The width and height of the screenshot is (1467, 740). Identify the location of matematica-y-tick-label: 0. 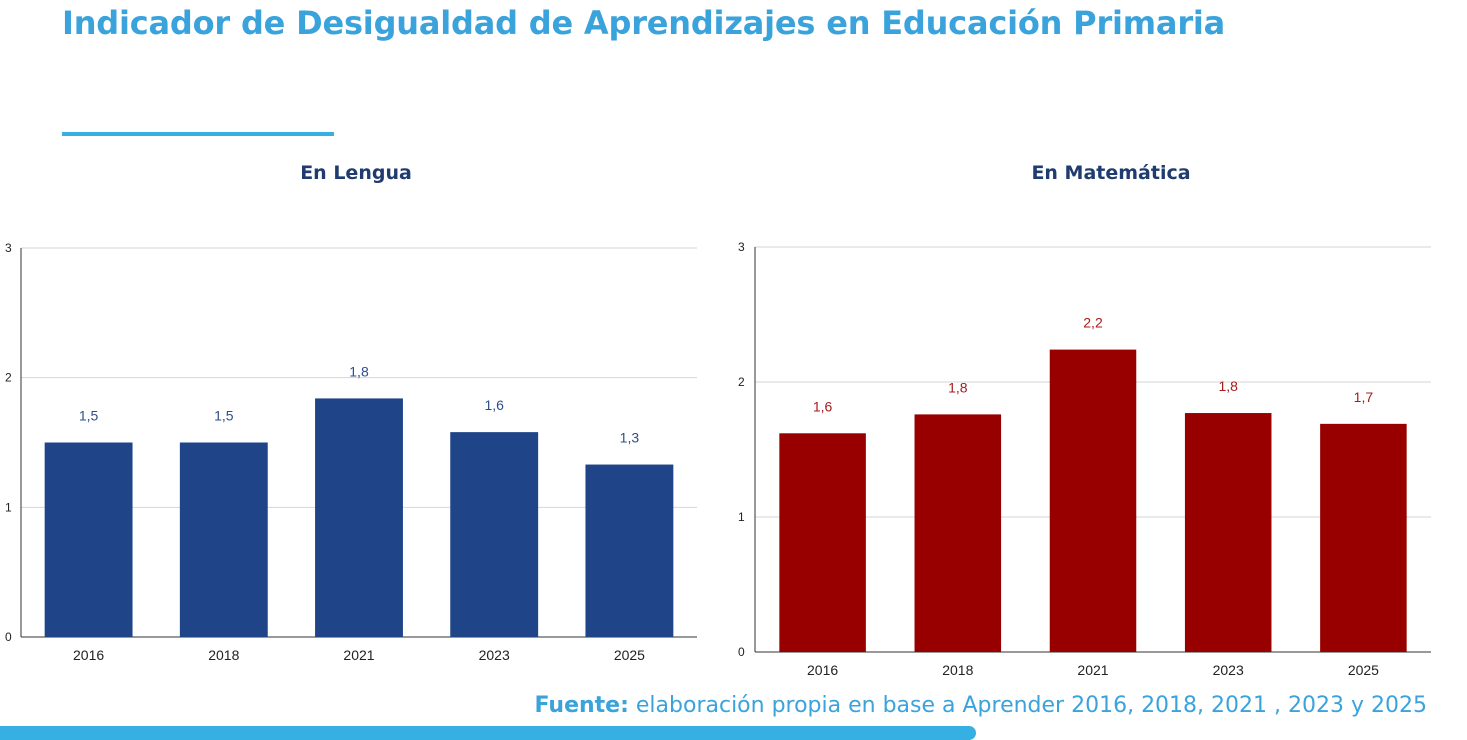
(741, 652).